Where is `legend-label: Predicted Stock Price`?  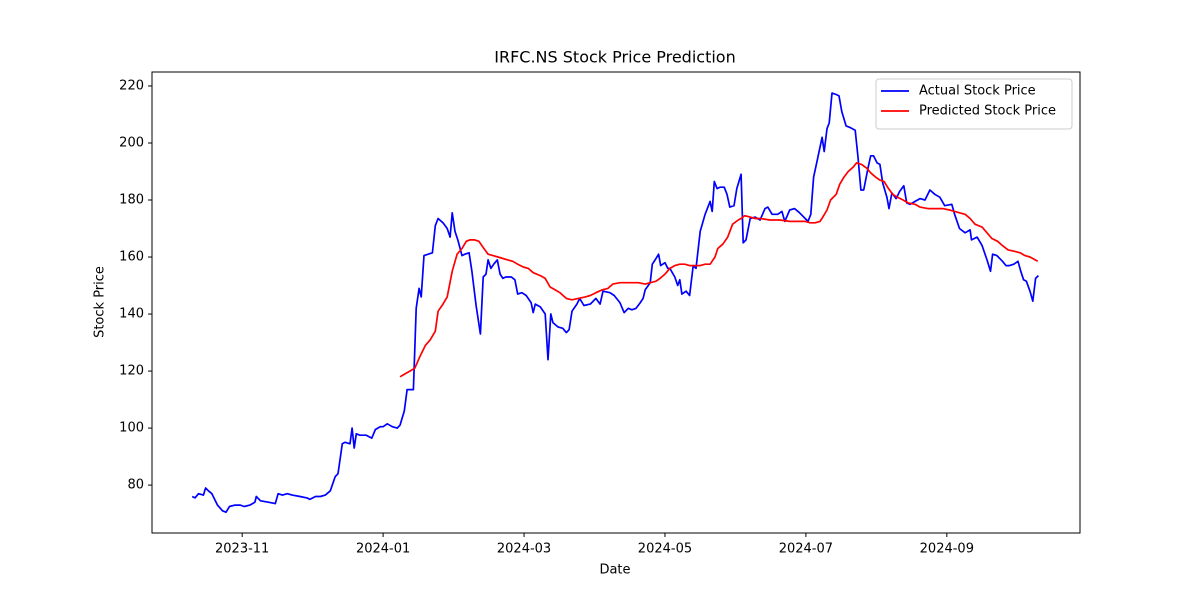 legend-label: Predicted Stock Price is located at coordinates (987, 111).